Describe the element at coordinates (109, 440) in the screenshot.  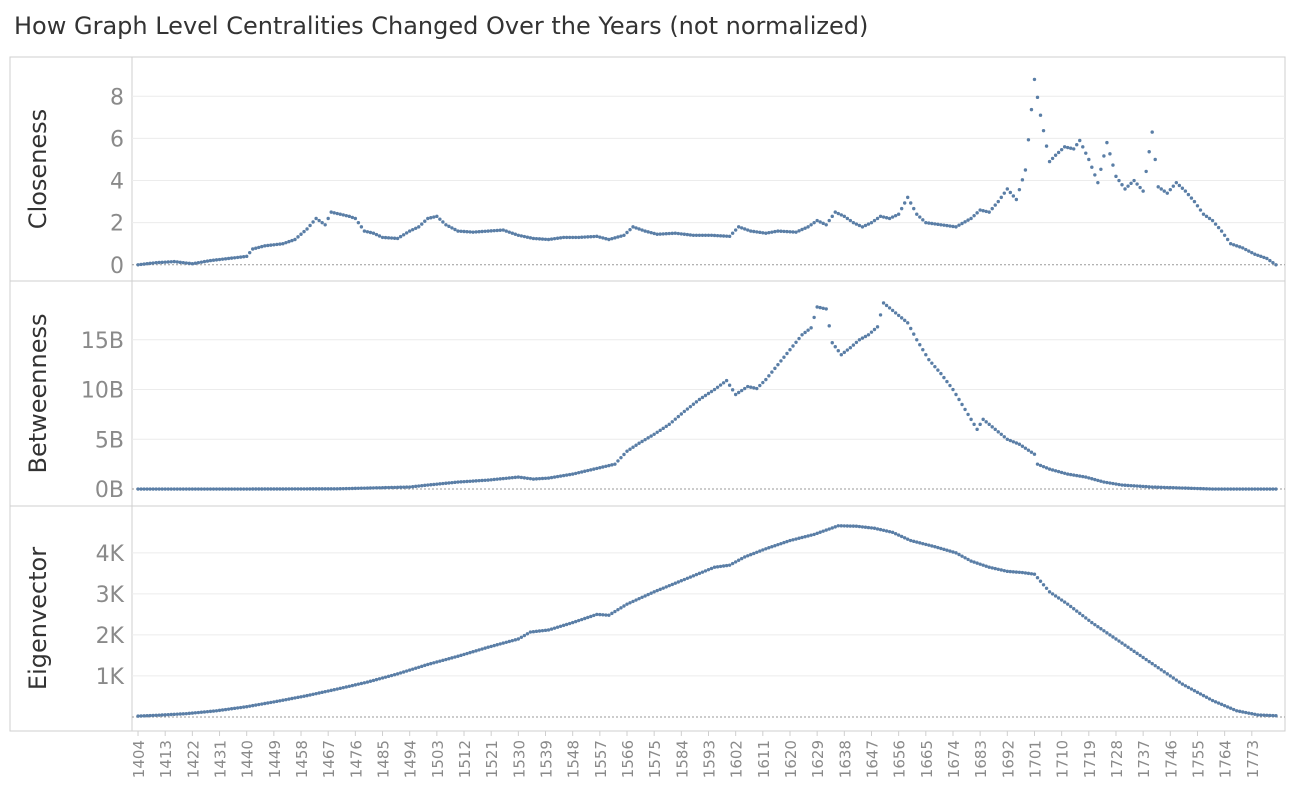
I see `y-tick-label: 5B` at that location.